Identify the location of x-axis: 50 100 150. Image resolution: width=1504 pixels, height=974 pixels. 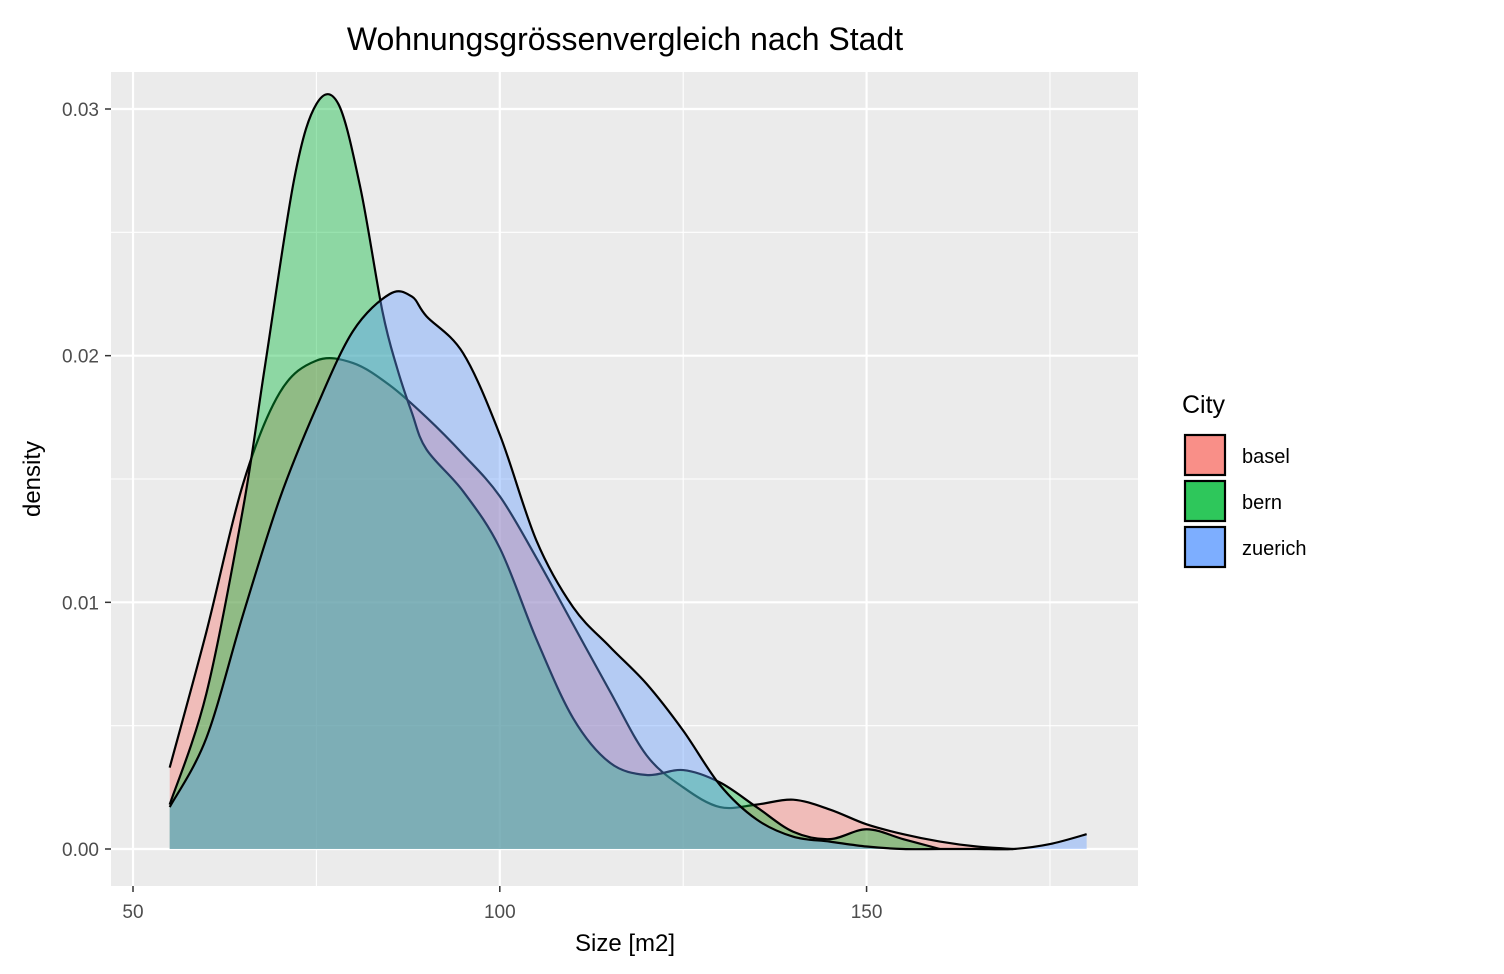
(502, 904).